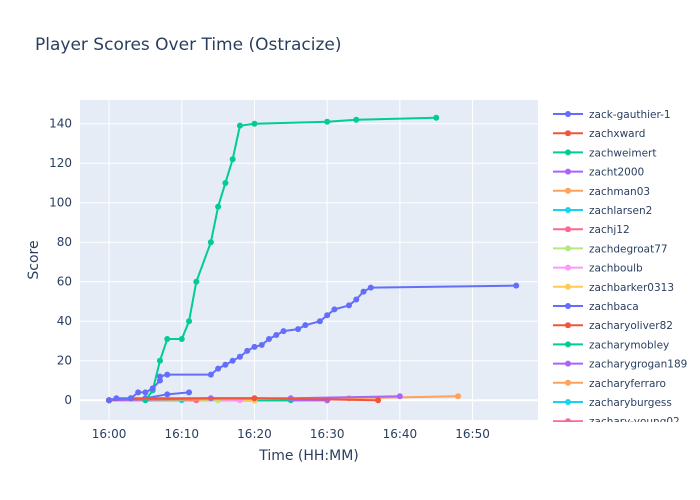  What do you see at coordinates (472, 434) in the screenshot?
I see `x-tick-label: 16:50` at bounding box center [472, 434].